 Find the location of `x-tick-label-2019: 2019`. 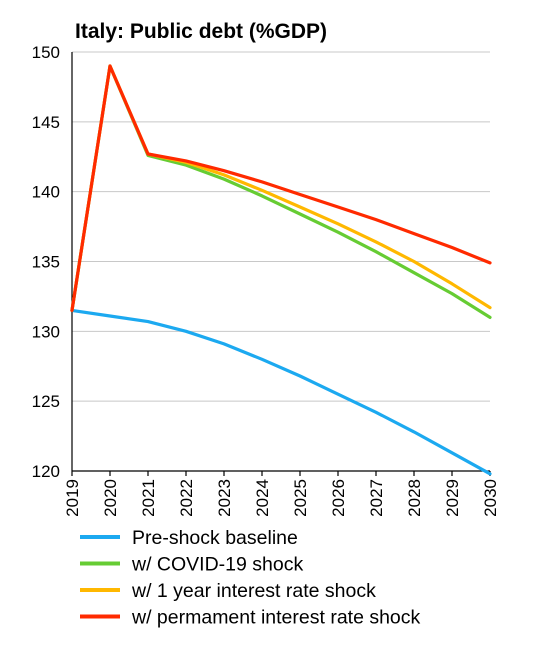

x-tick-label-2019: 2019 is located at coordinates (72, 498).